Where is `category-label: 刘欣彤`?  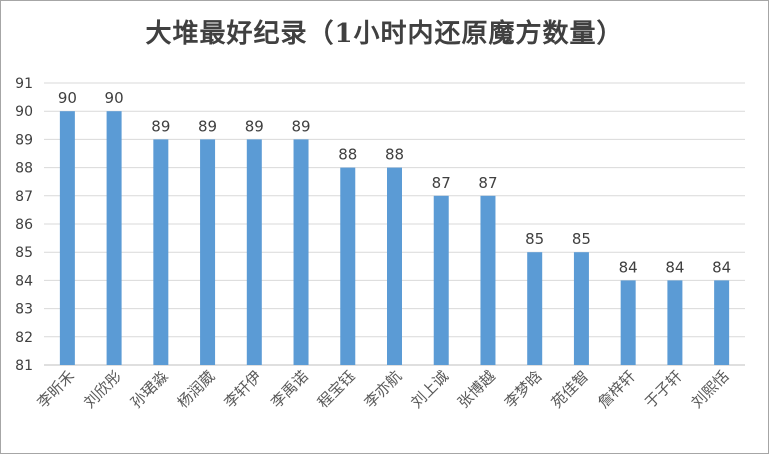 category-label: 刘欣彤 is located at coordinates (102, 389).